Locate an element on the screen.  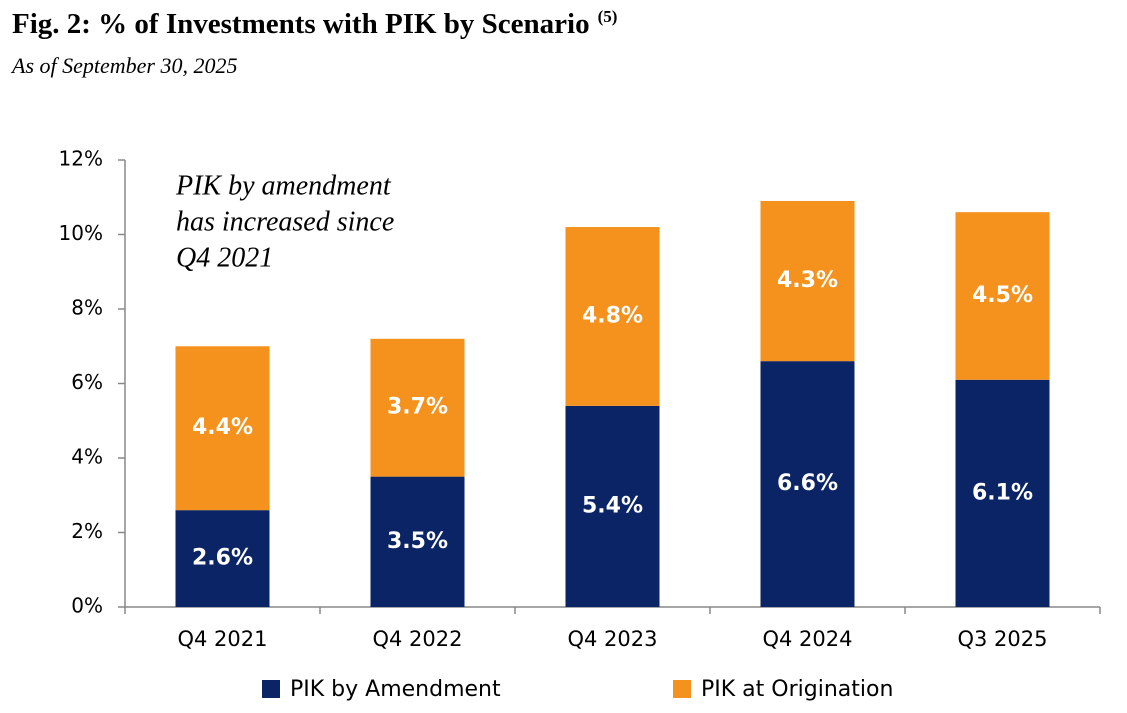
data-label: 6.6% is located at coordinates (807, 483).